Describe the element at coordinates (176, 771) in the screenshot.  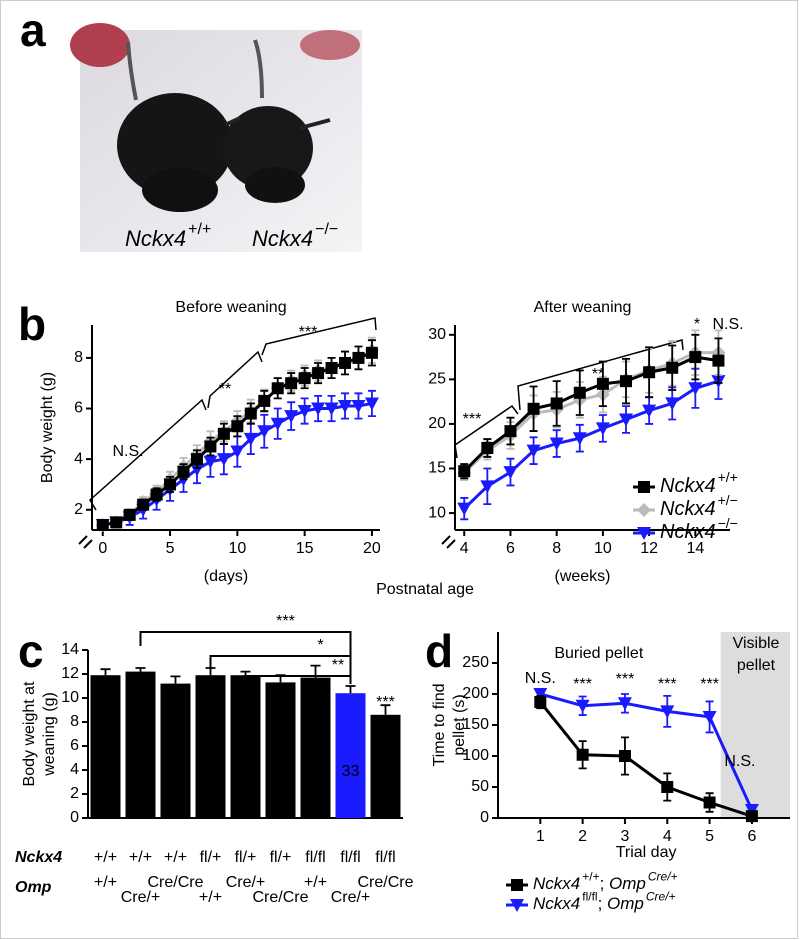
I see `n-label: 25` at that location.